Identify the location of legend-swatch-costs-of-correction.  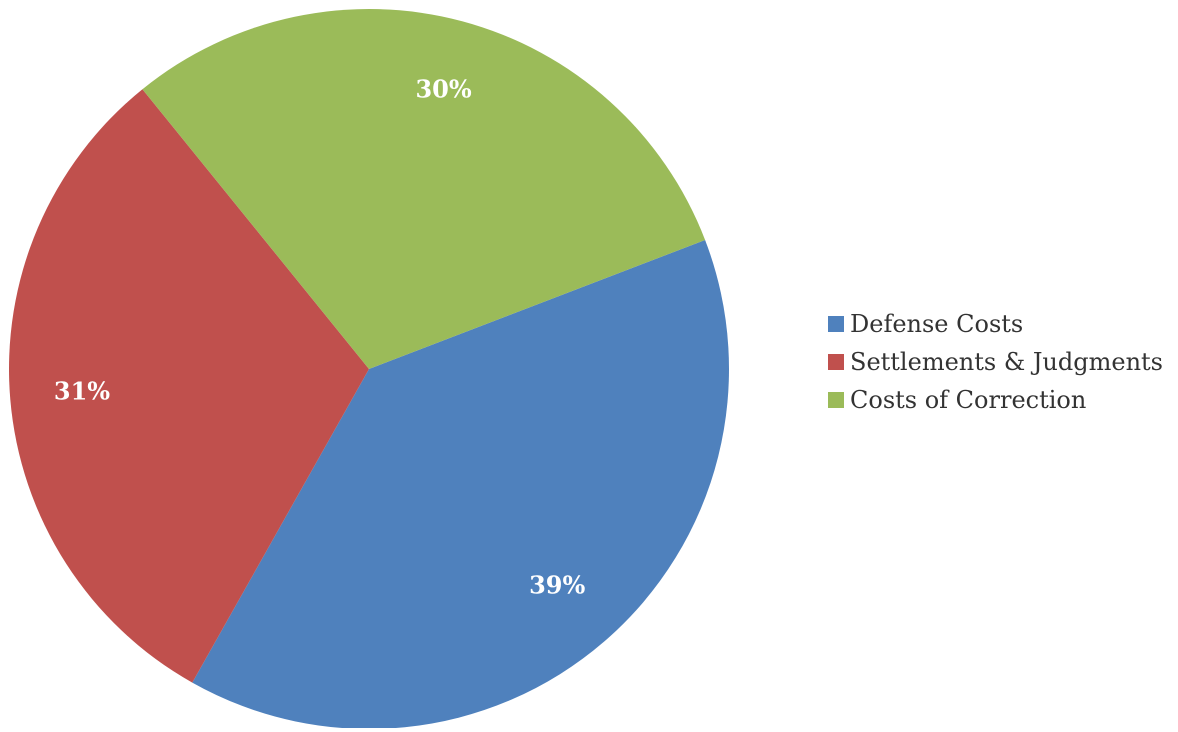
(836, 400).